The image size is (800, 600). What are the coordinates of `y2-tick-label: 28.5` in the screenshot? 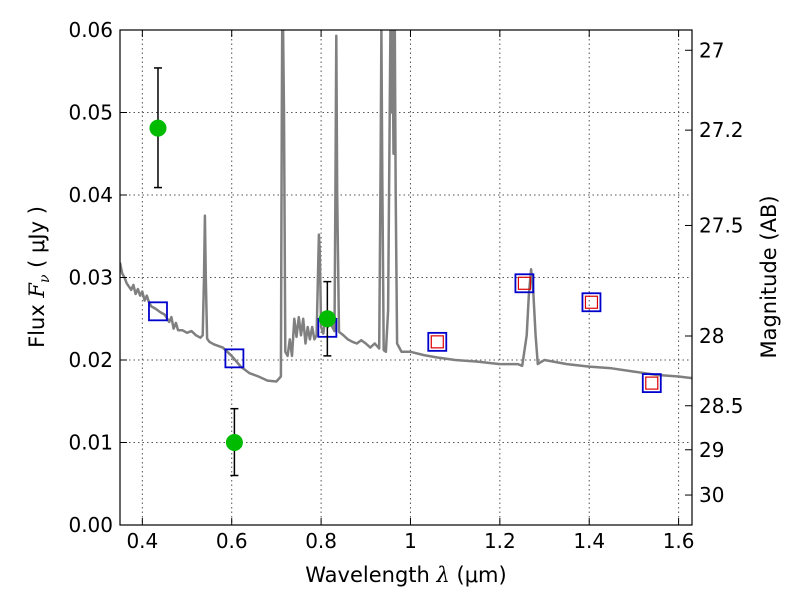 It's located at (721, 406).